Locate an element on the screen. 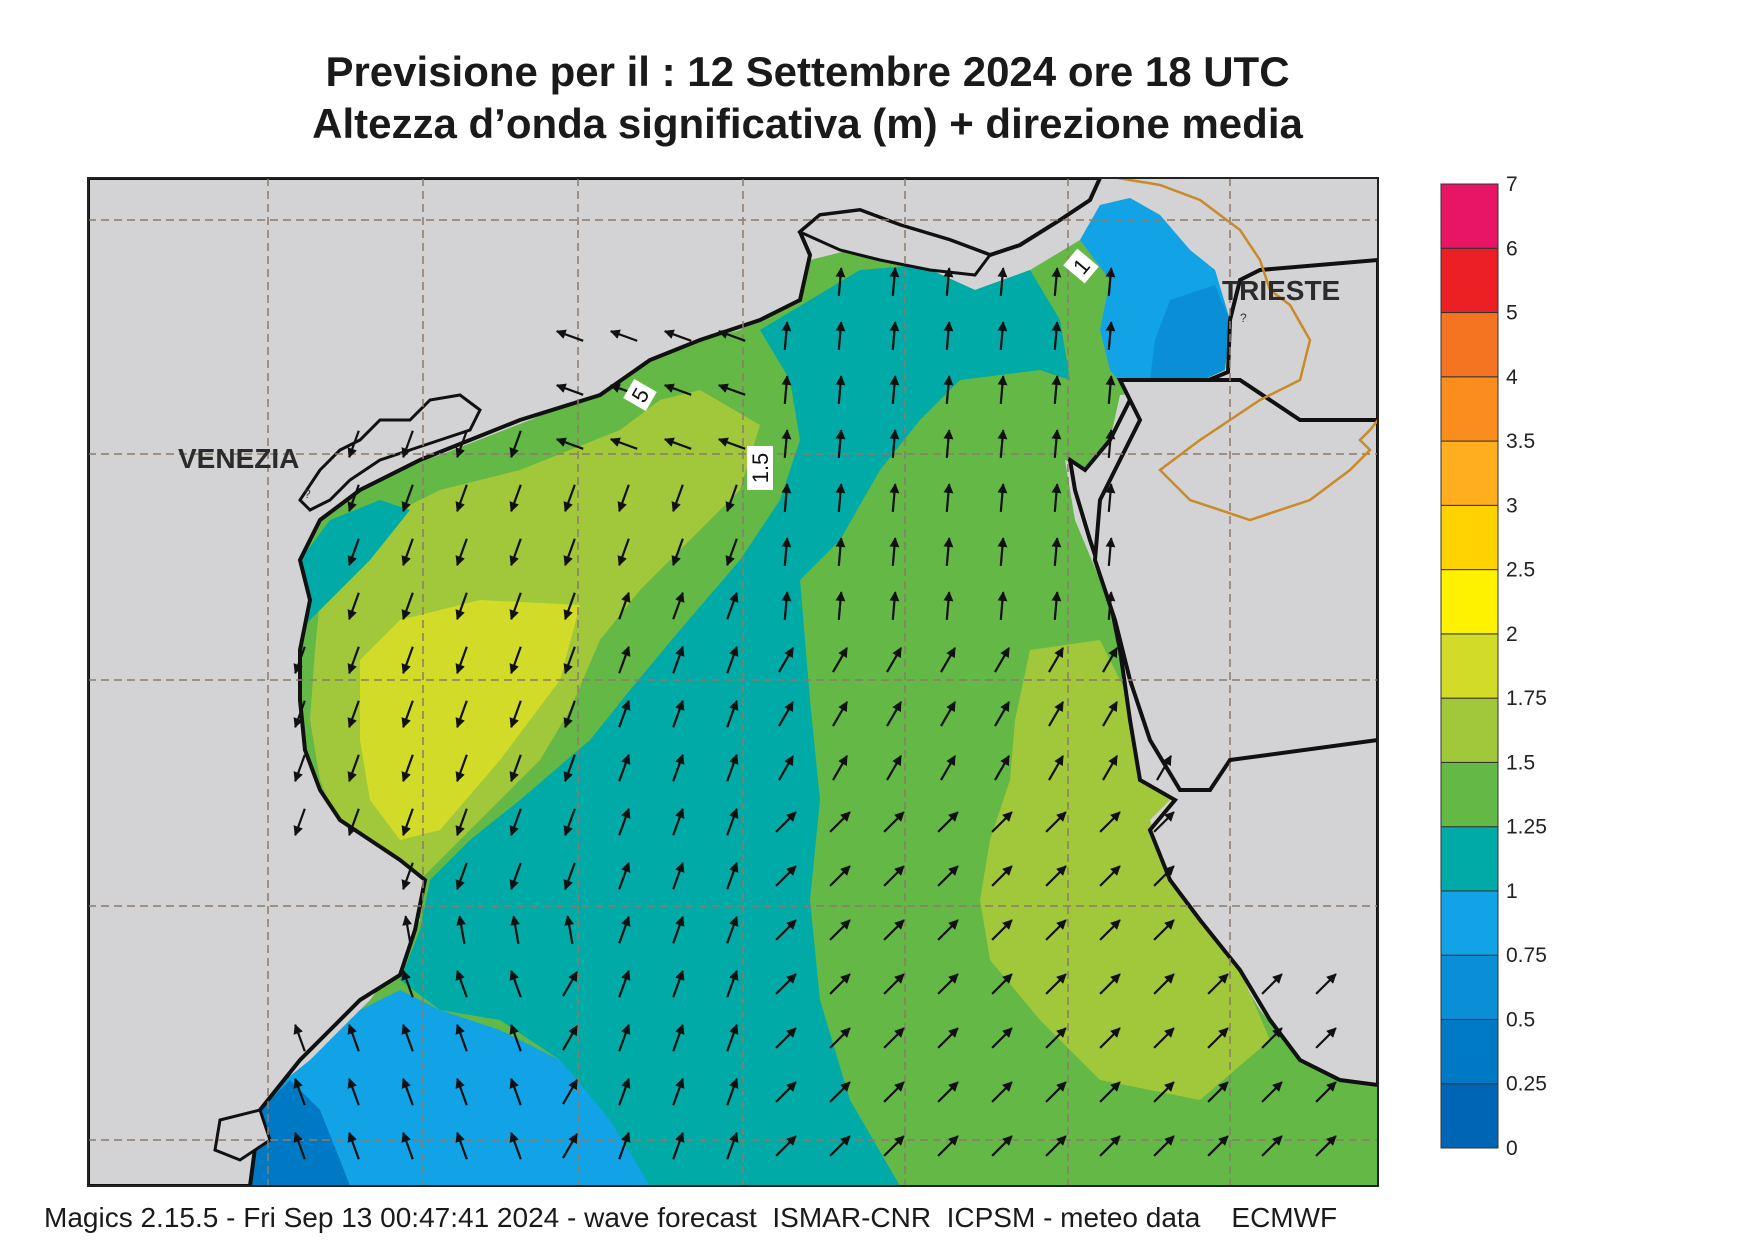 The width and height of the screenshot is (1755, 1242). legend-tick-label: 3.5 is located at coordinates (1520, 441).